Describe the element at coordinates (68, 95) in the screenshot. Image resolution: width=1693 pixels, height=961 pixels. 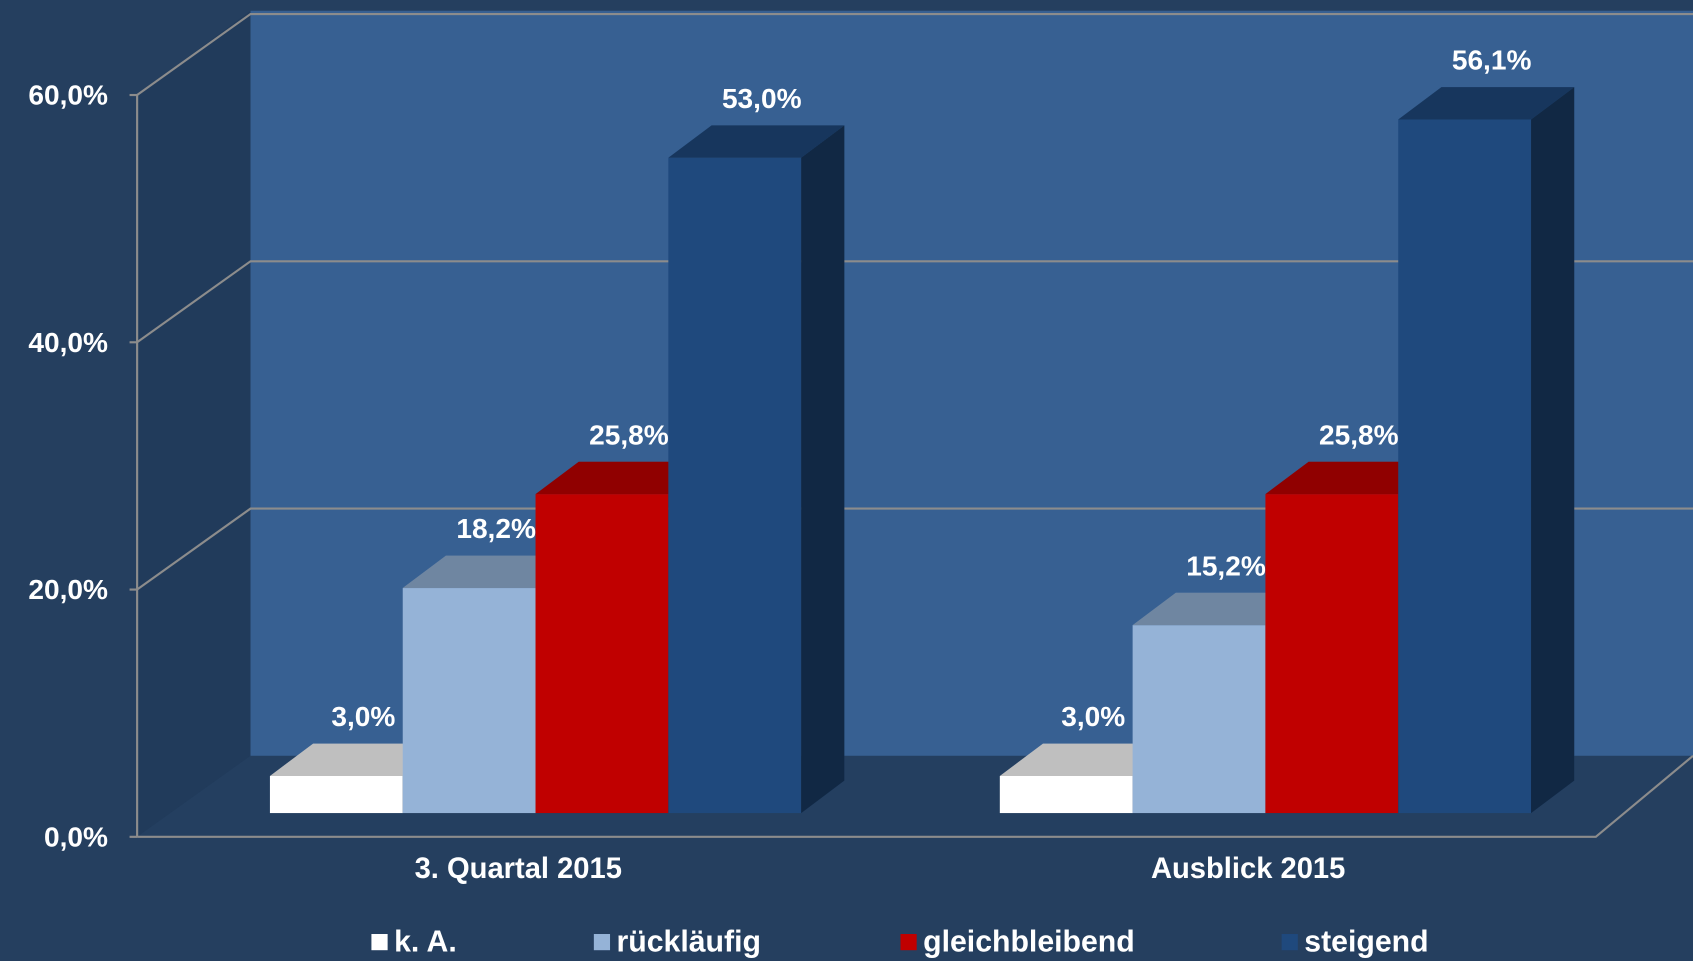
I see `y-tick-label: 60,0%` at that location.